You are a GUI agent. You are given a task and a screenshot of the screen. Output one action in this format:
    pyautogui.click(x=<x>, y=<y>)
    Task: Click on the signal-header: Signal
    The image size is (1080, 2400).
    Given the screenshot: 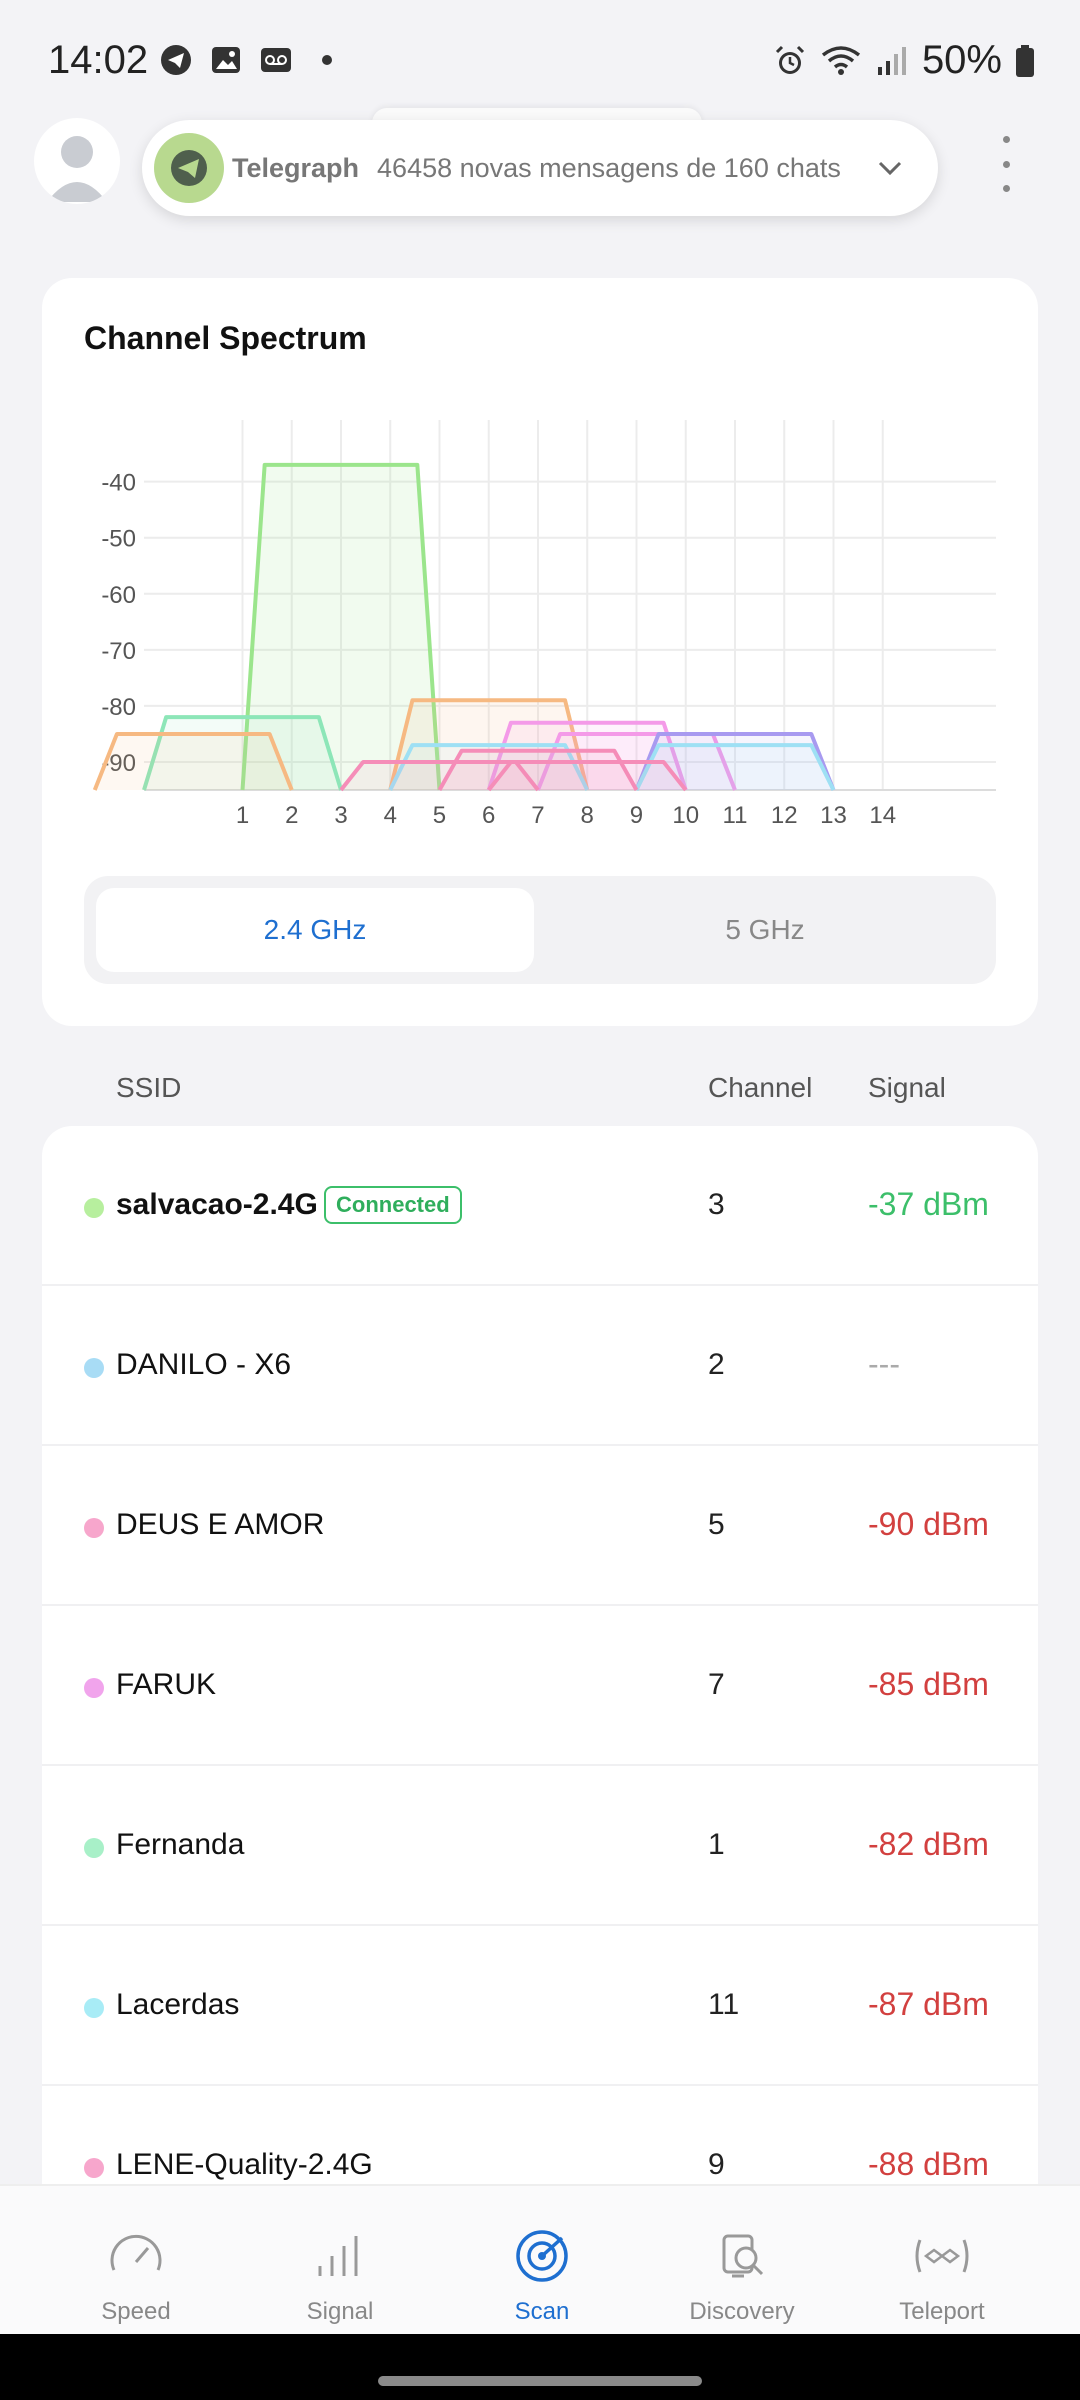 What is the action you would take?
    pyautogui.click(x=907, y=1087)
    